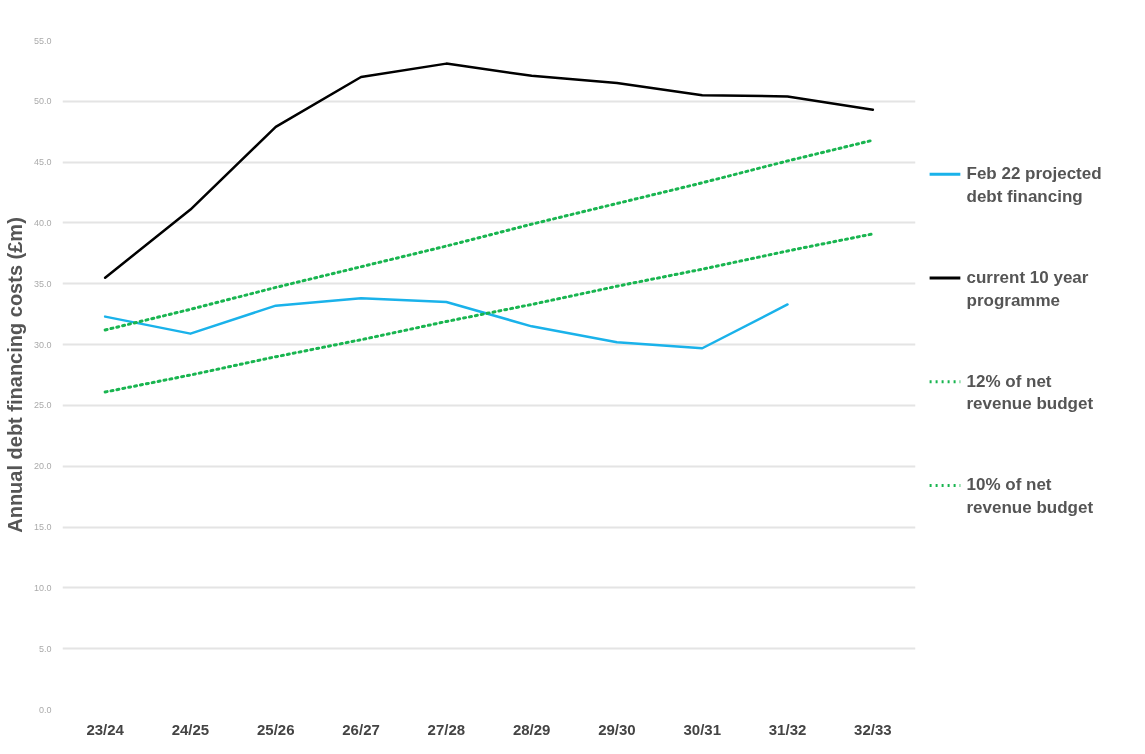 This screenshot has height=754, width=1145. What do you see at coordinates (1030, 392) in the screenshot?
I see `legend-label: 12% of net revenue budget` at bounding box center [1030, 392].